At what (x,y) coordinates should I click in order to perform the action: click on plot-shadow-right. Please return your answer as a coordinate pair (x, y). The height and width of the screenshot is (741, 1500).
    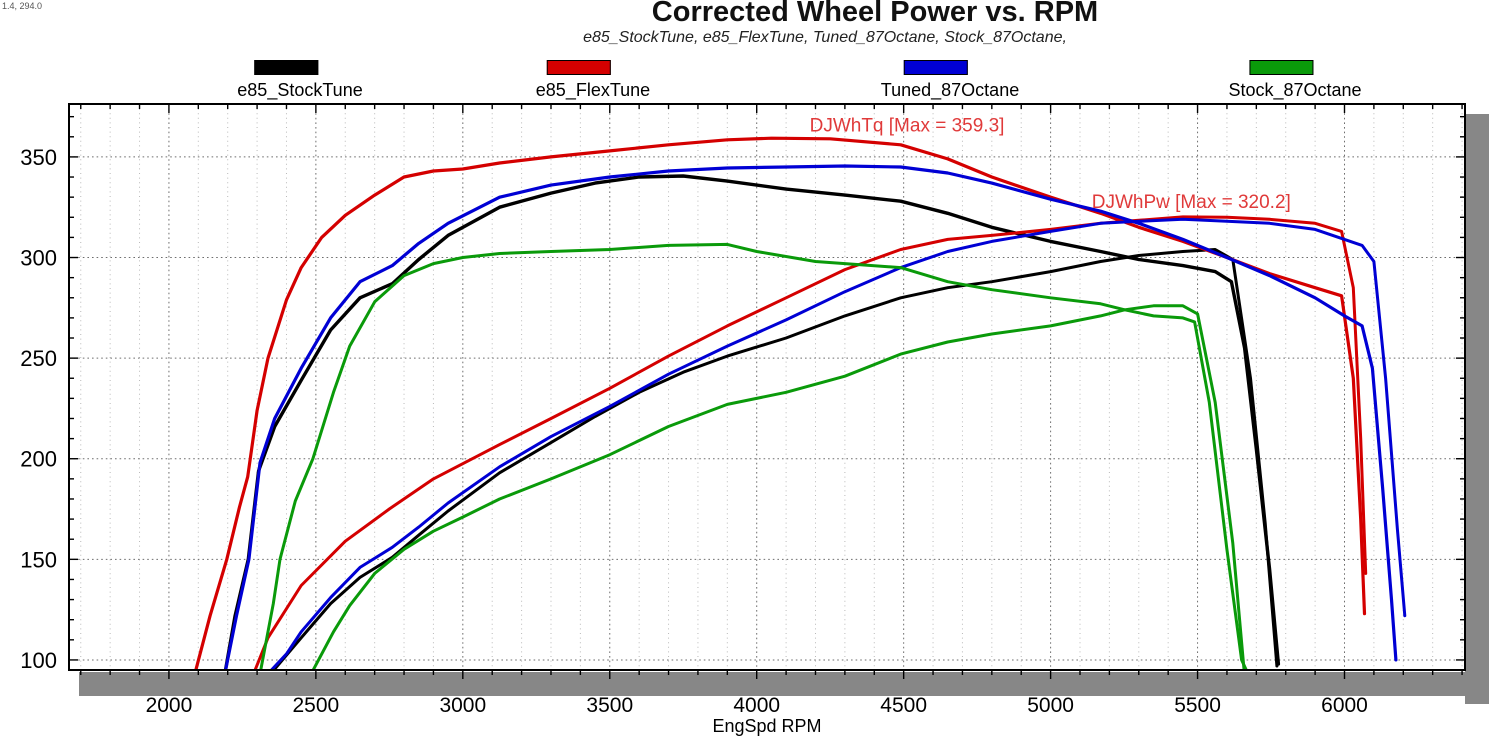
    Looking at the image, I should click on (1477, 409).